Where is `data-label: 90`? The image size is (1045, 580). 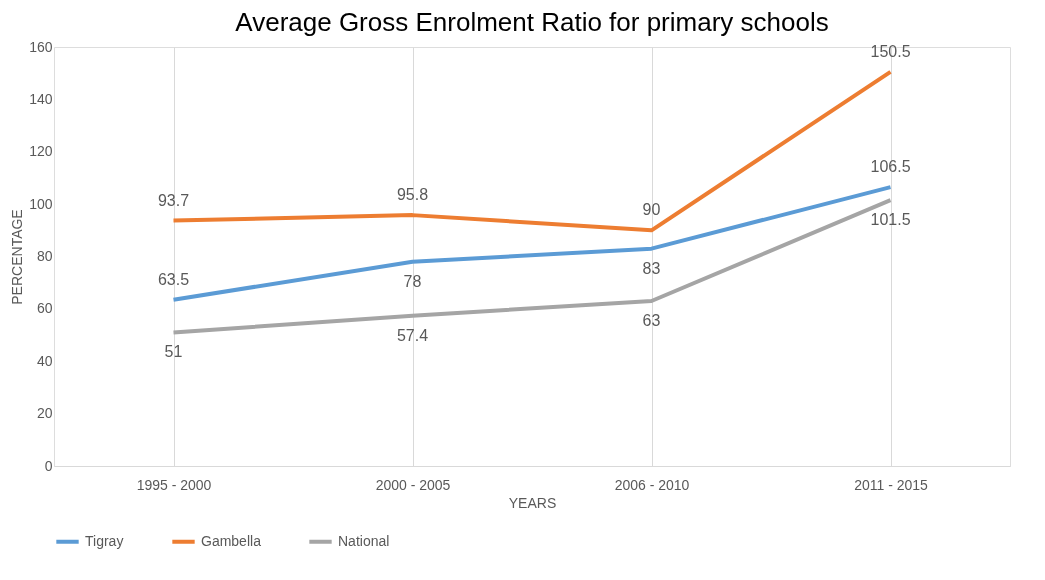 data-label: 90 is located at coordinates (651, 210).